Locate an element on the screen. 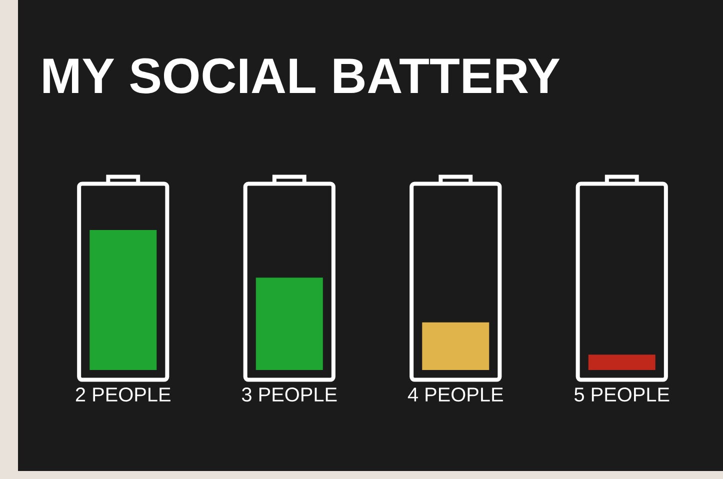  x-tick-label: 5 PEOPLE is located at coordinates (622, 395).